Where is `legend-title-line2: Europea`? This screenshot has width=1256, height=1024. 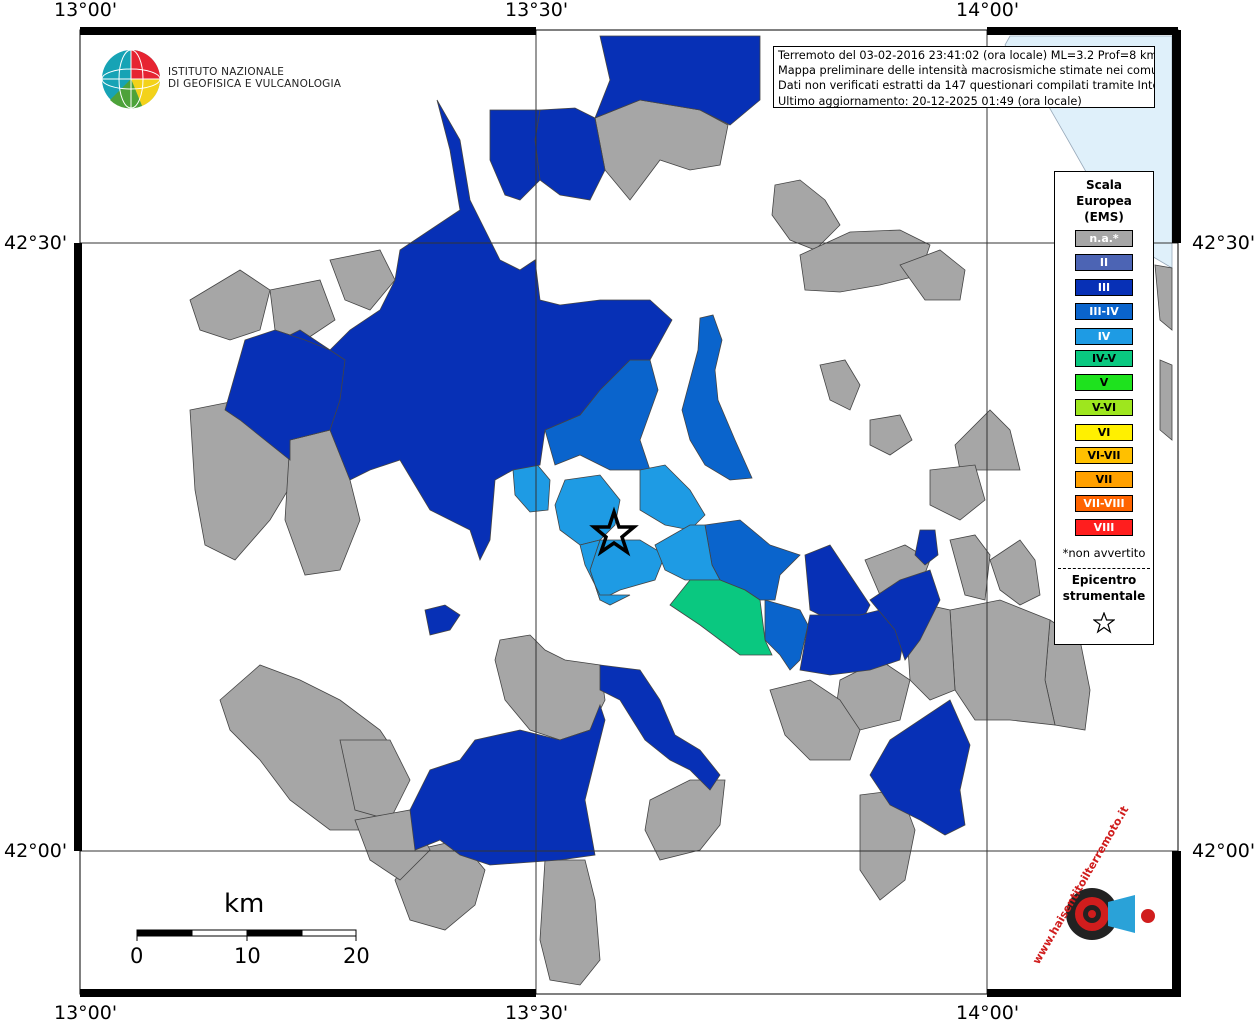
legend-title-line2: Europea is located at coordinates (1104, 201).